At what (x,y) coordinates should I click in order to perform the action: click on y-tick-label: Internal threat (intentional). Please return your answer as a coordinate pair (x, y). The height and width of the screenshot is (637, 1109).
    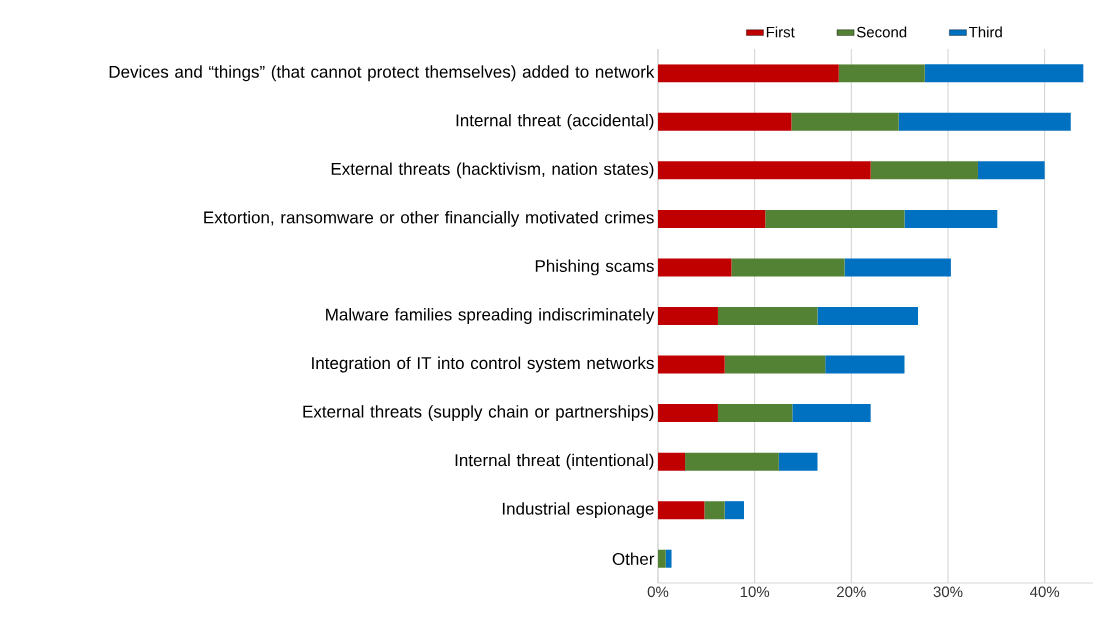
    Looking at the image, I should click on (554, 461).